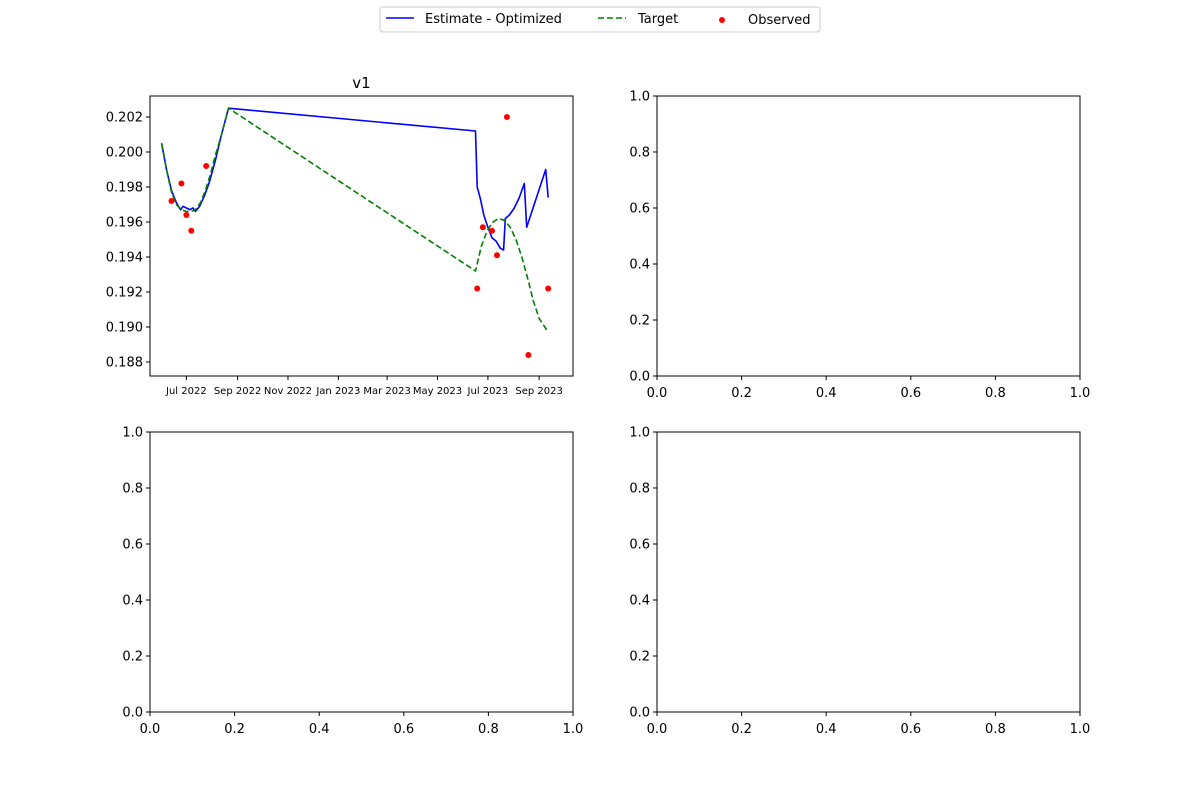 This screenshot has width=1200, height=800. I want to click on subplot-title: v1, so click(361, 83).